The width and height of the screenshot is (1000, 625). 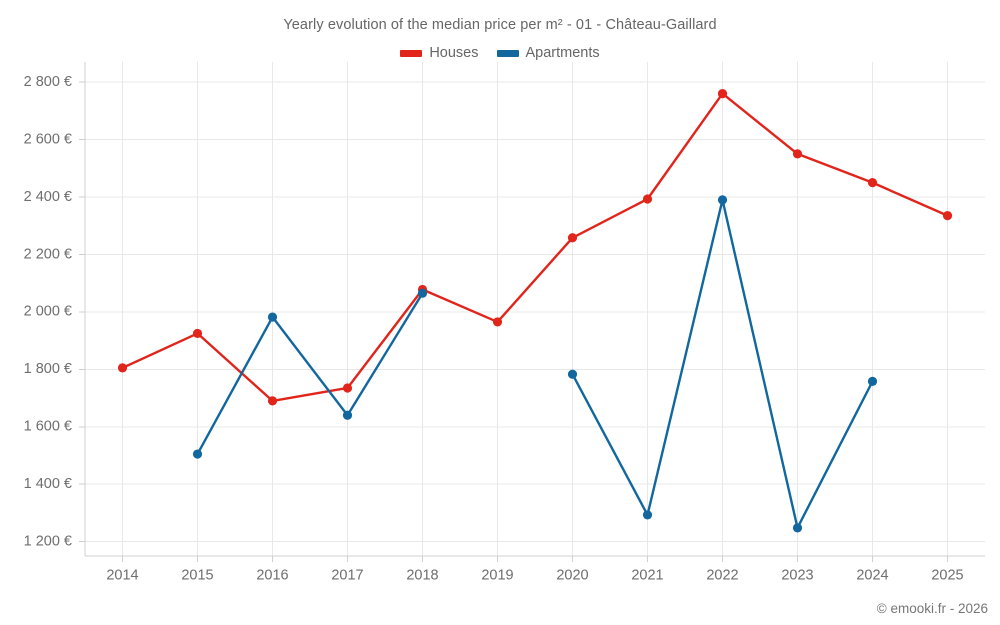 I want to click on legend-swatch-apartments, so click(x=507, y=53).